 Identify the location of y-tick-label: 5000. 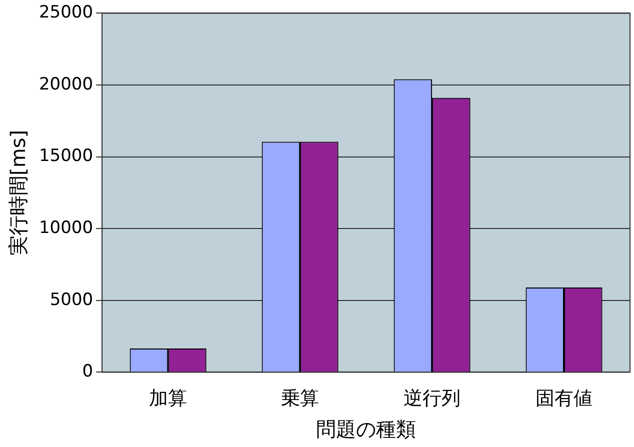
(72, 300).